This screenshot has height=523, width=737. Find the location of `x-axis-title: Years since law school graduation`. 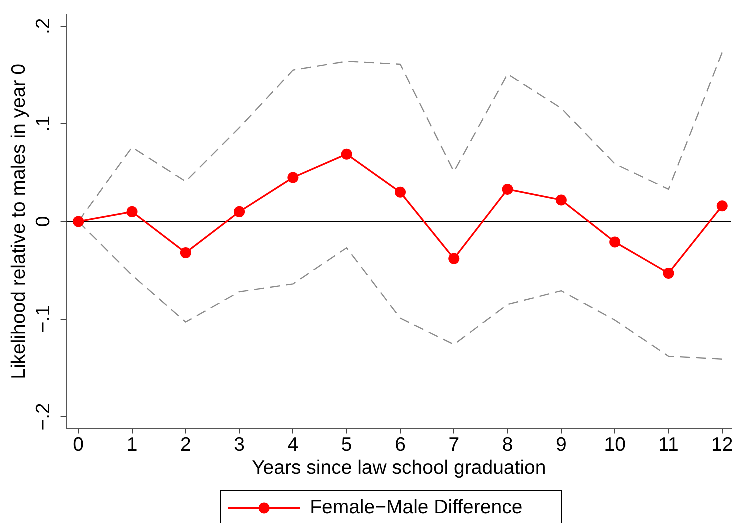

x-axis-title: Years since law school graduation is located at coordinates (399, 468).